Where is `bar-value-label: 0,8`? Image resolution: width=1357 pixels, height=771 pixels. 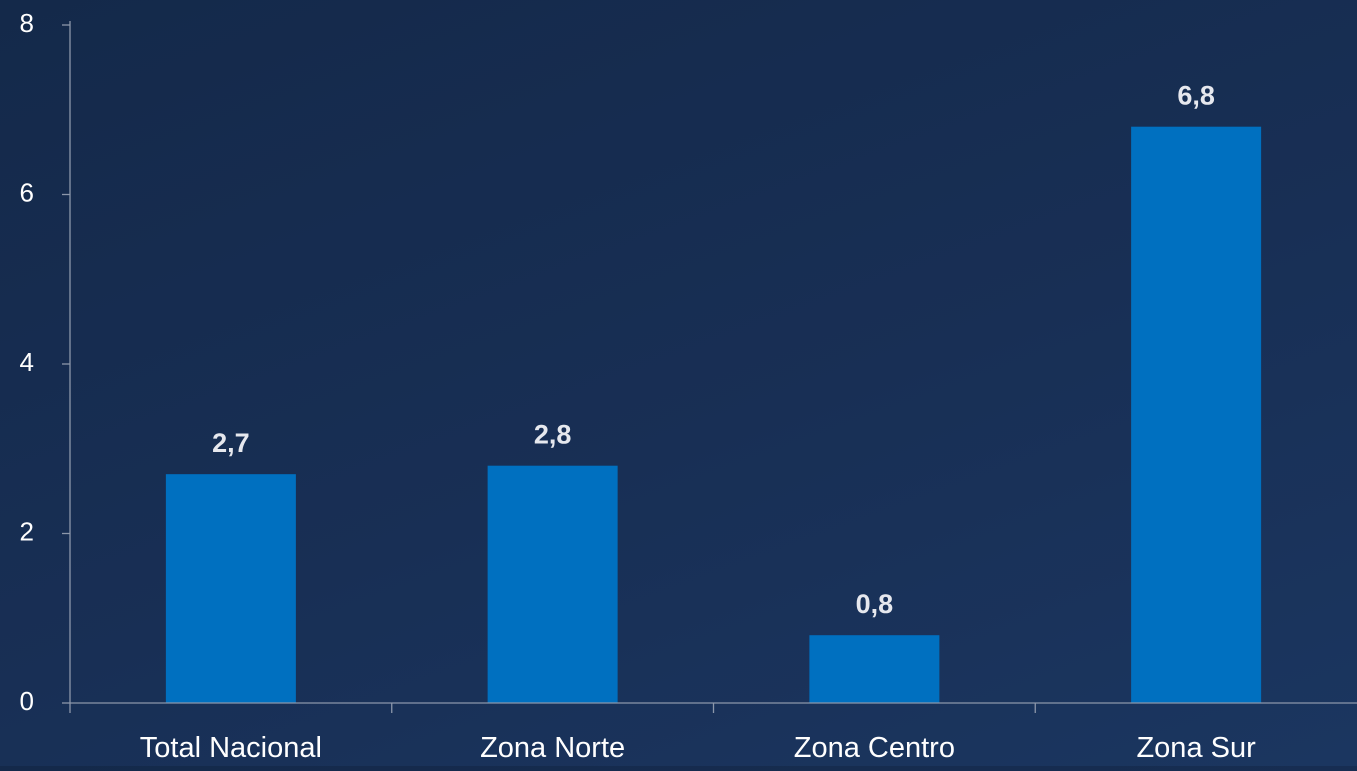 bar-value-label: 0,8 is located at coordinates (875, 604).